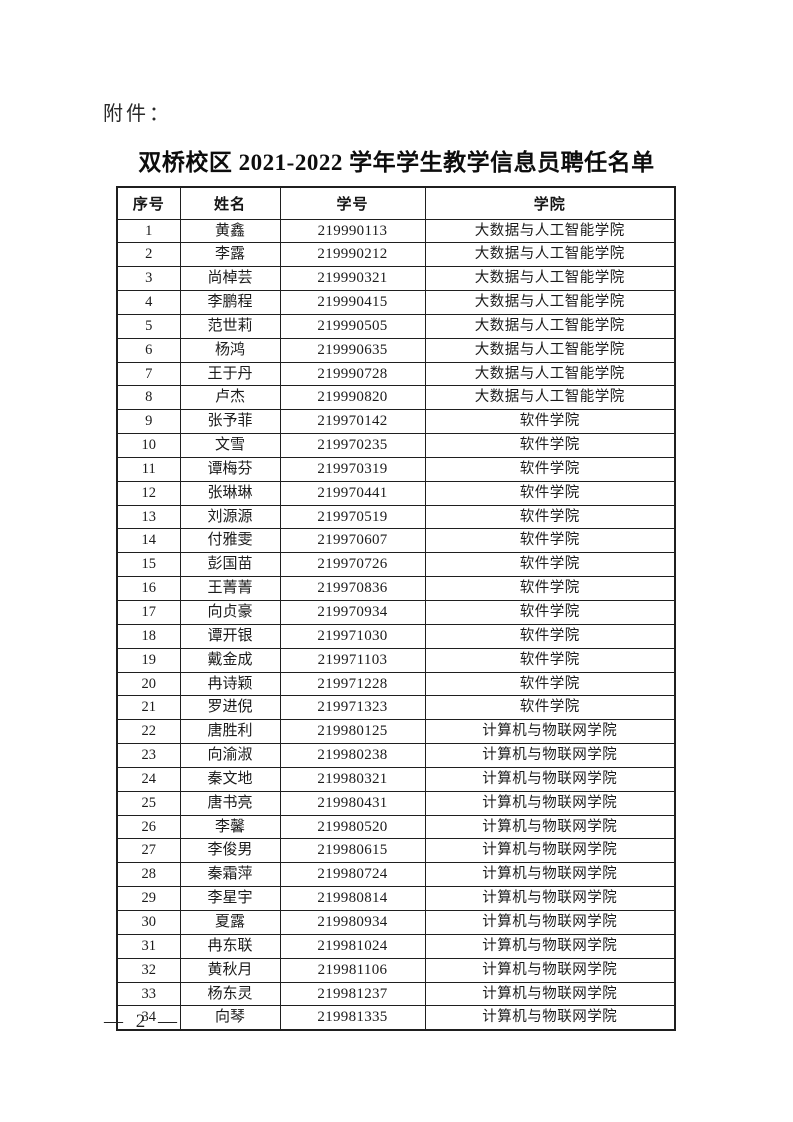 Image resolution: width=793 pixels, height=1122 pixels. What do you see at coordinates (148, 779) in the screenshot?
I see `serial-cell: 24` at bounding box center [148, 779].